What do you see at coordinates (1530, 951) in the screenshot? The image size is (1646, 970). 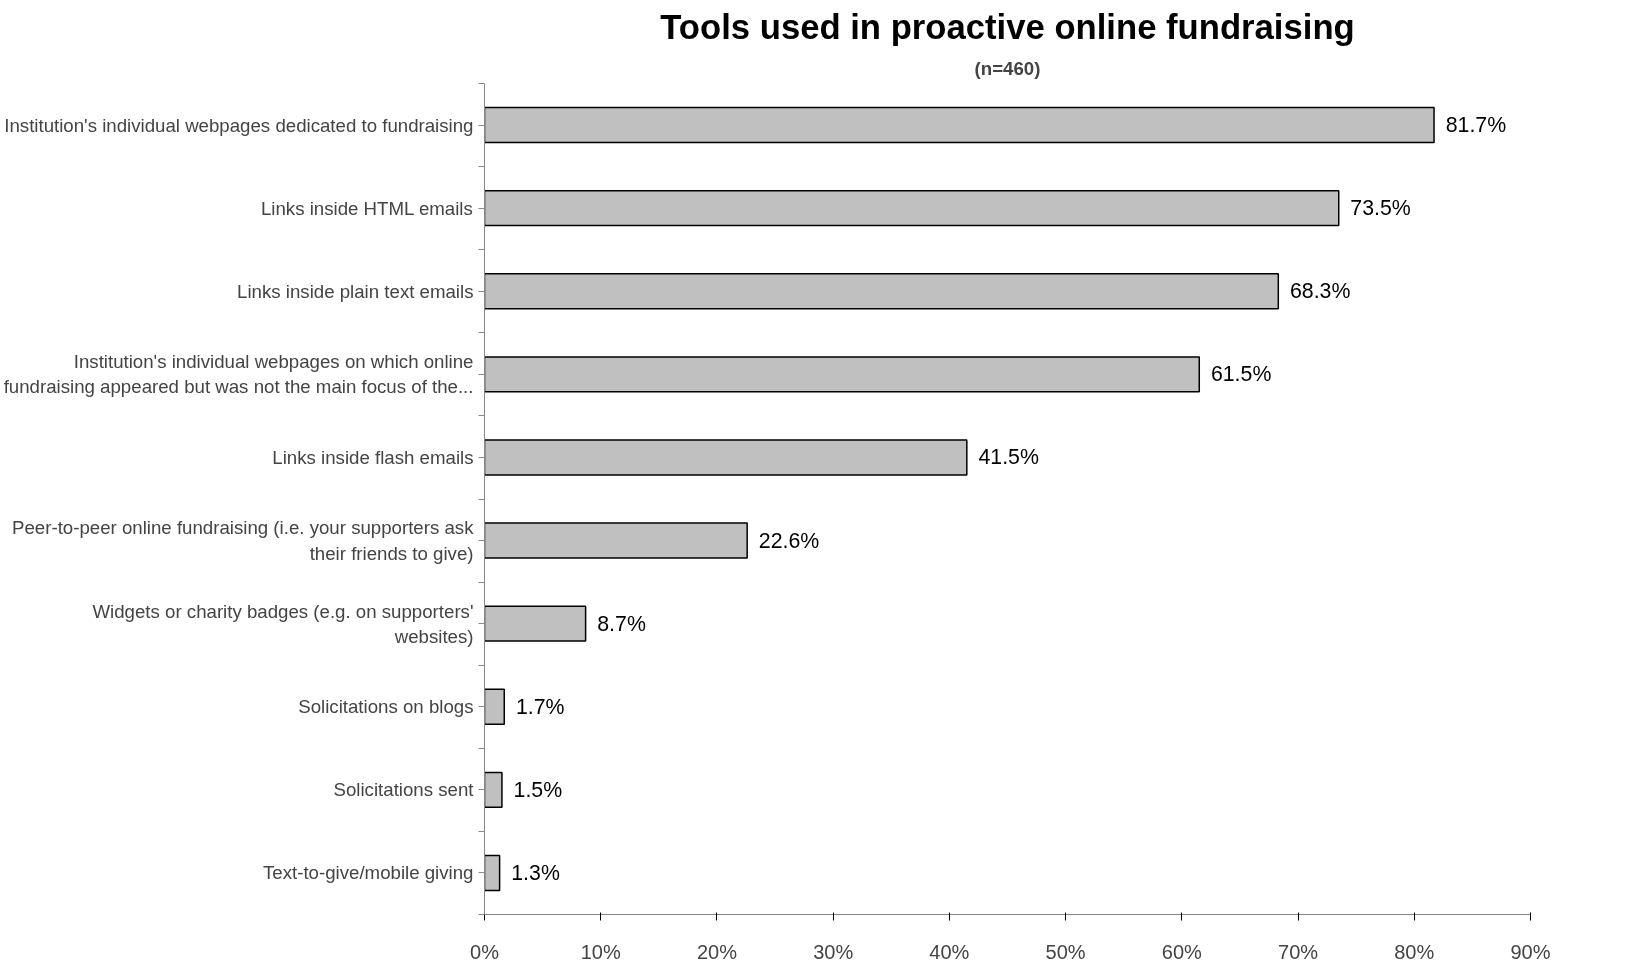 I see `x-tick-label: 90%` at bounding box center [1530, 951].